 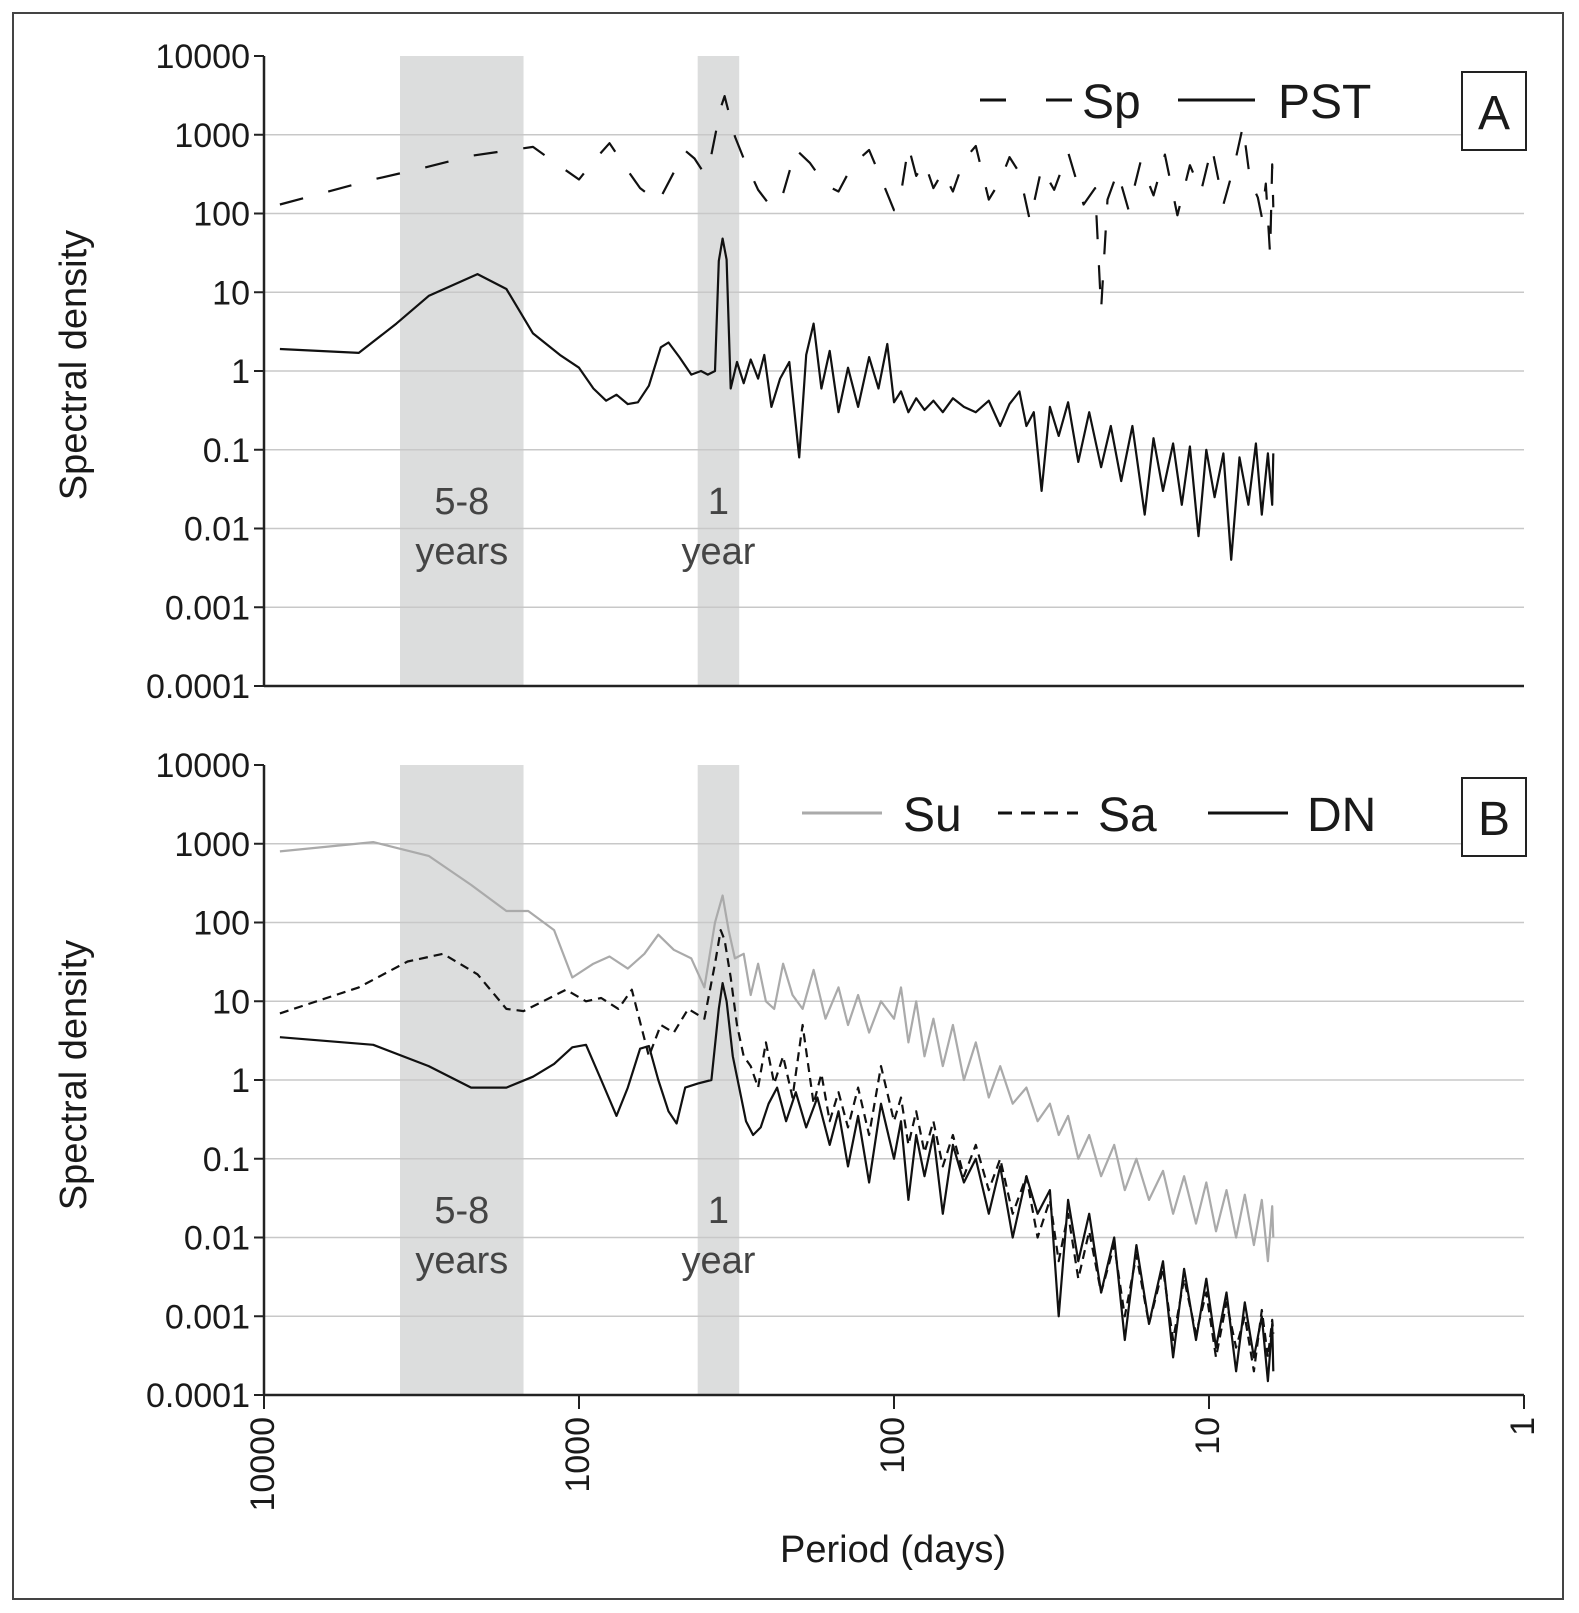 I want to click on x-tick-label: 10, so click(x=1208, y=1436).